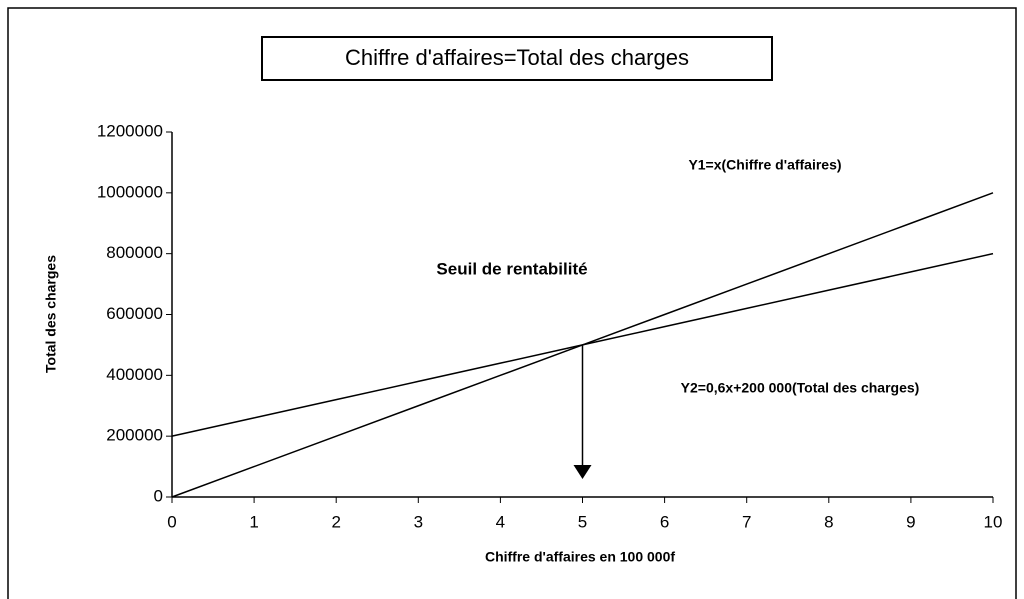 The width and height of the screenshot is (1024, 599). What do you see at coordinates (134, 252) in the screenshot?
I see `y-tick-label: 800000` at bounding box center [134, 252].